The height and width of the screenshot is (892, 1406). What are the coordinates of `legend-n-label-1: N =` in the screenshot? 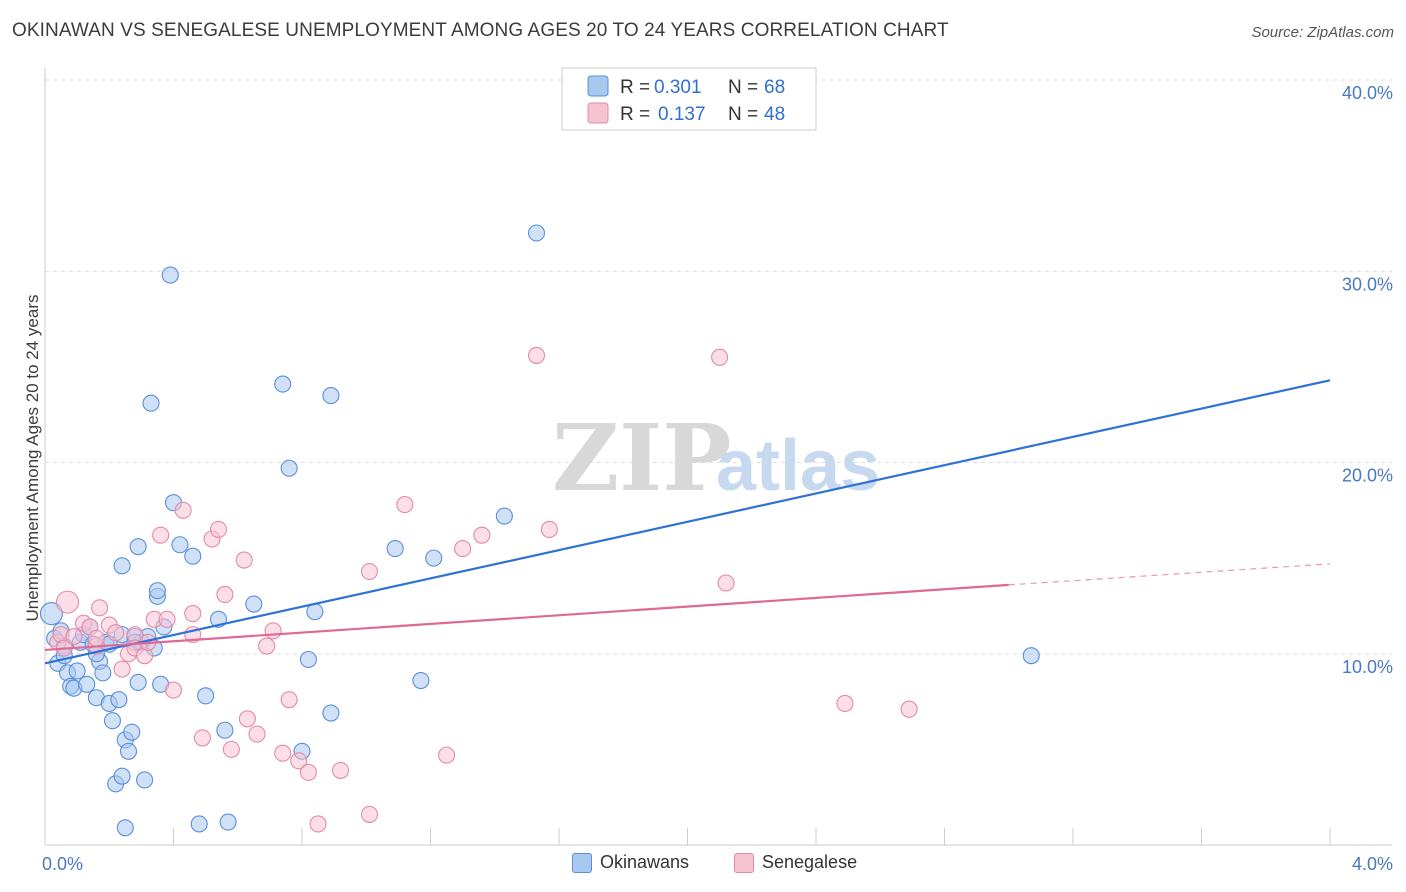 It's located at (743, 87).